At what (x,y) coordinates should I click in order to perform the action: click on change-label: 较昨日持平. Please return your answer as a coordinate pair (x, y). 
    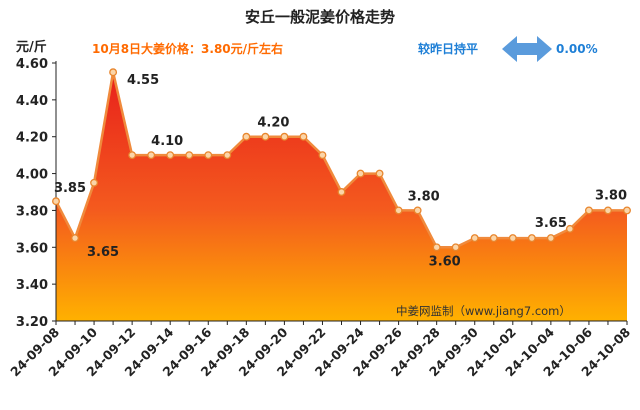
    Looking at the image, I should click on (448, 48).